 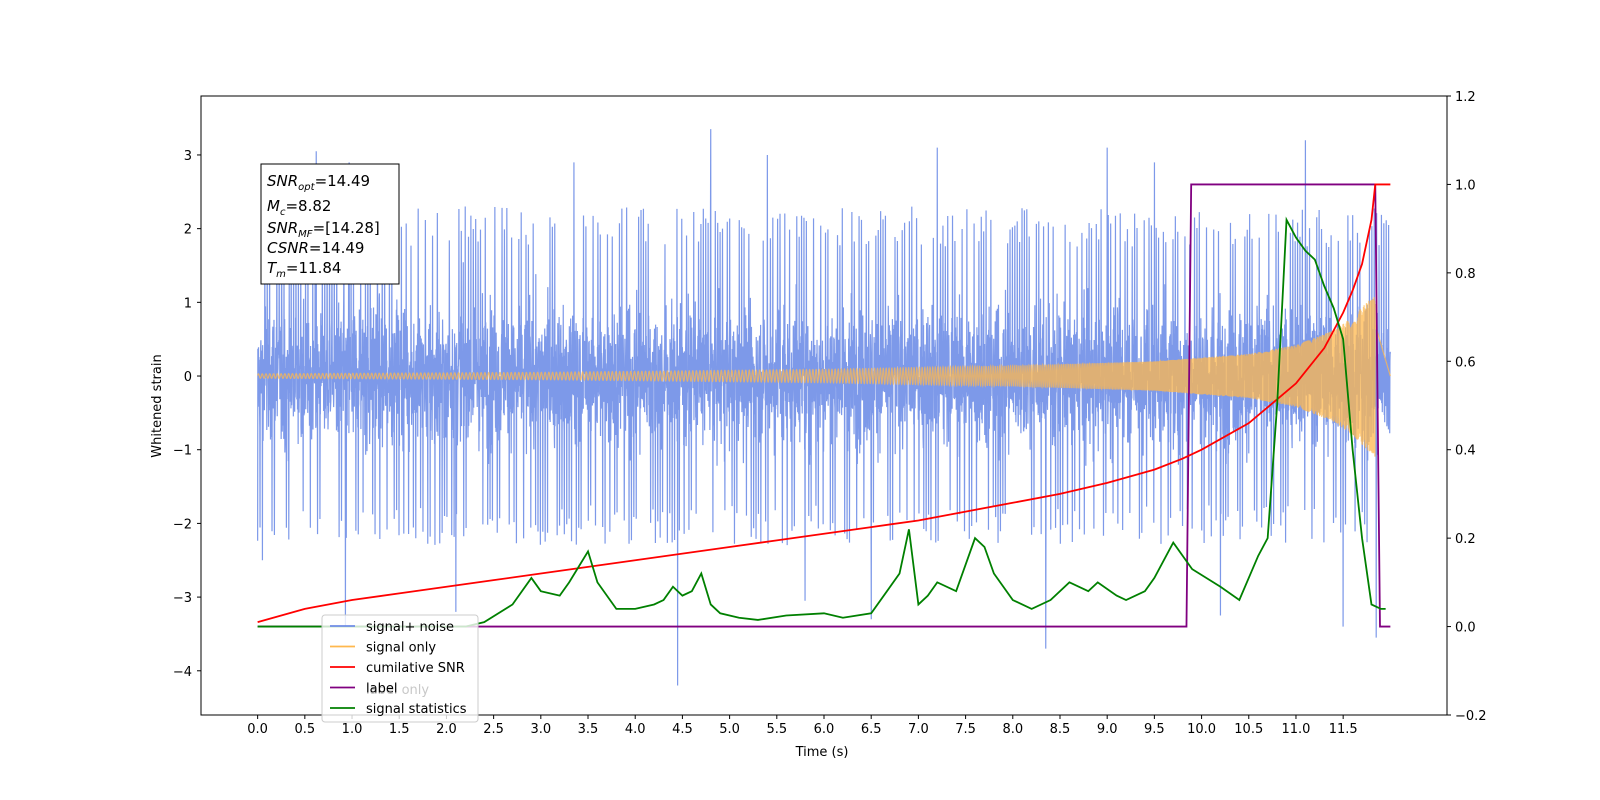 I want to click on x-tick-label: 11.5, so click(x=1343, y=729).